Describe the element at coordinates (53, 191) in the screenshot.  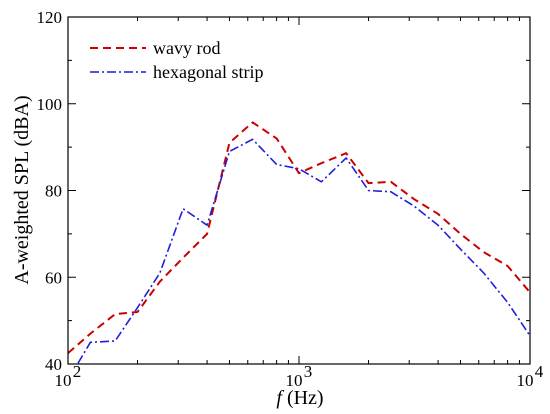
I see `y-tick-label: 80` at that location.